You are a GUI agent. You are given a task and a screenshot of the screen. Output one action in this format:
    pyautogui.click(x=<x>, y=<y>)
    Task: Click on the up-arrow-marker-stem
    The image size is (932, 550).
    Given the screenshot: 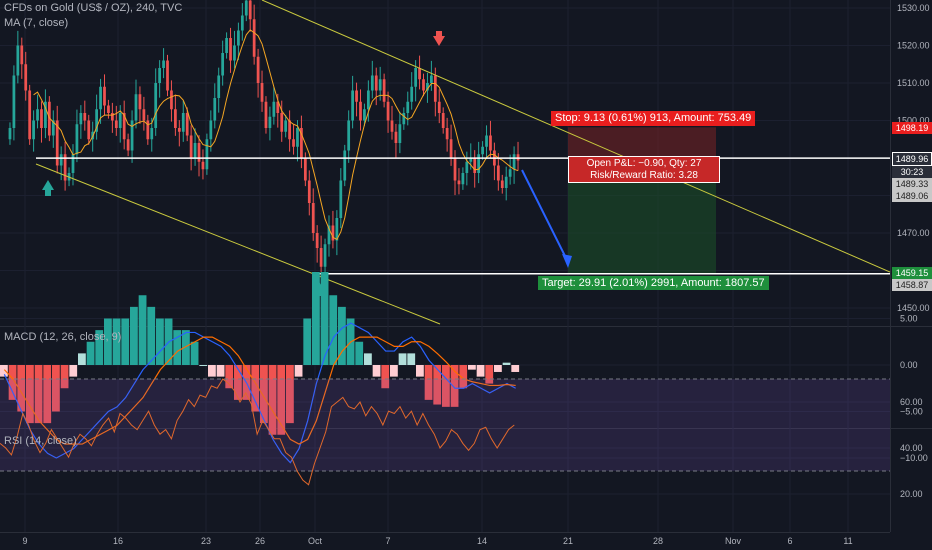 What is the action you would take?
    pyautogui.click(x=48, y=193)
    